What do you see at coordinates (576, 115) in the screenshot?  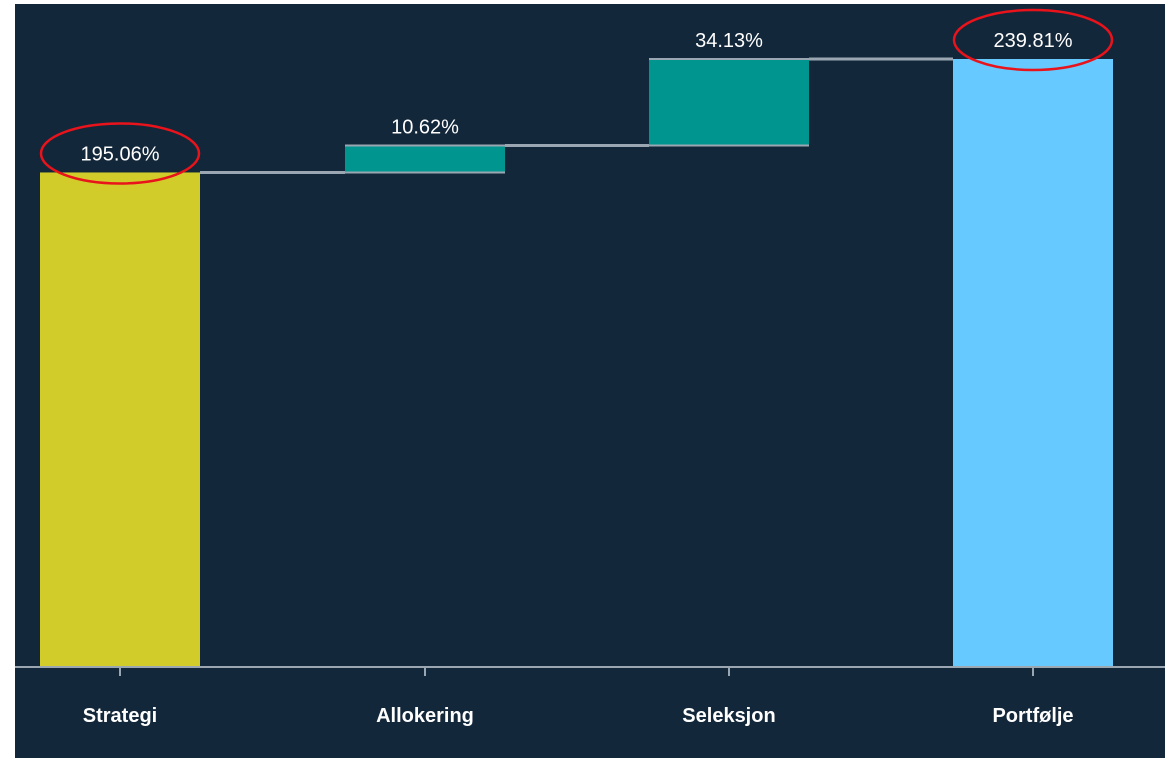 I see `connector-lines` at bounding box center [576, 115].